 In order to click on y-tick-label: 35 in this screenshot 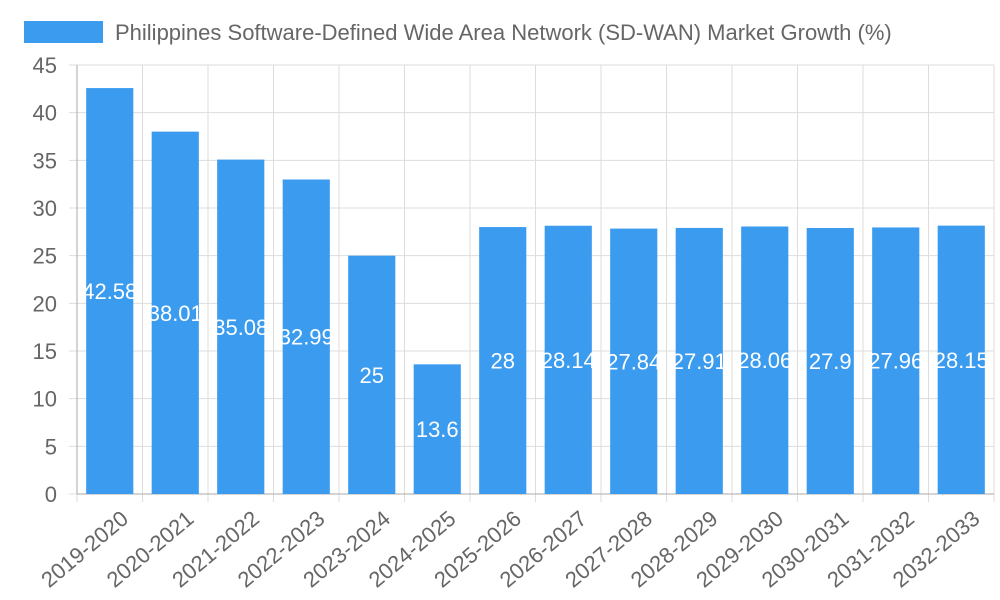, I will do `click(45, 160)`.